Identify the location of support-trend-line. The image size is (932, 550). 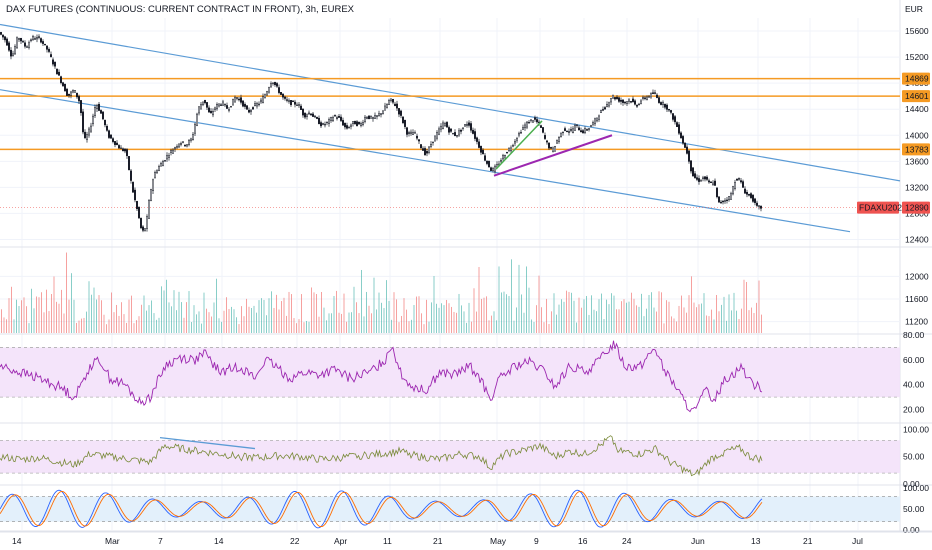
(553, 155).